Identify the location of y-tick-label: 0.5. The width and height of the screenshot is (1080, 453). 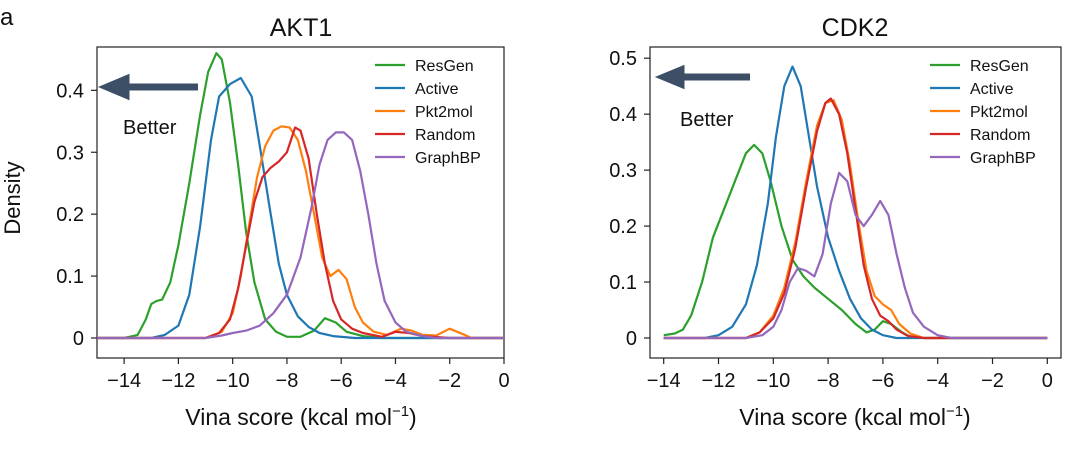
(623, 59).